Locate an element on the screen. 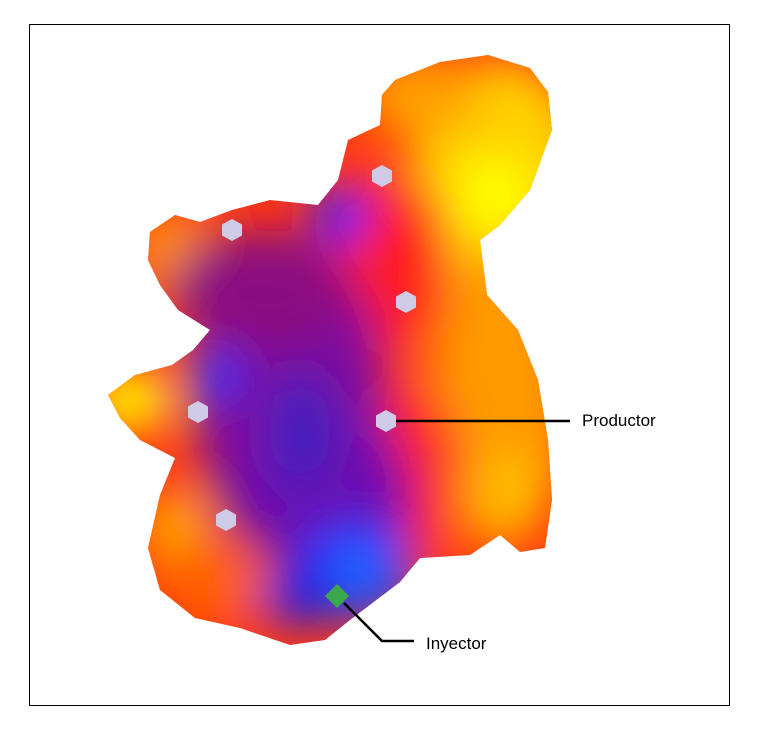  productor-label: Productor is located at coordinates (619, 420).